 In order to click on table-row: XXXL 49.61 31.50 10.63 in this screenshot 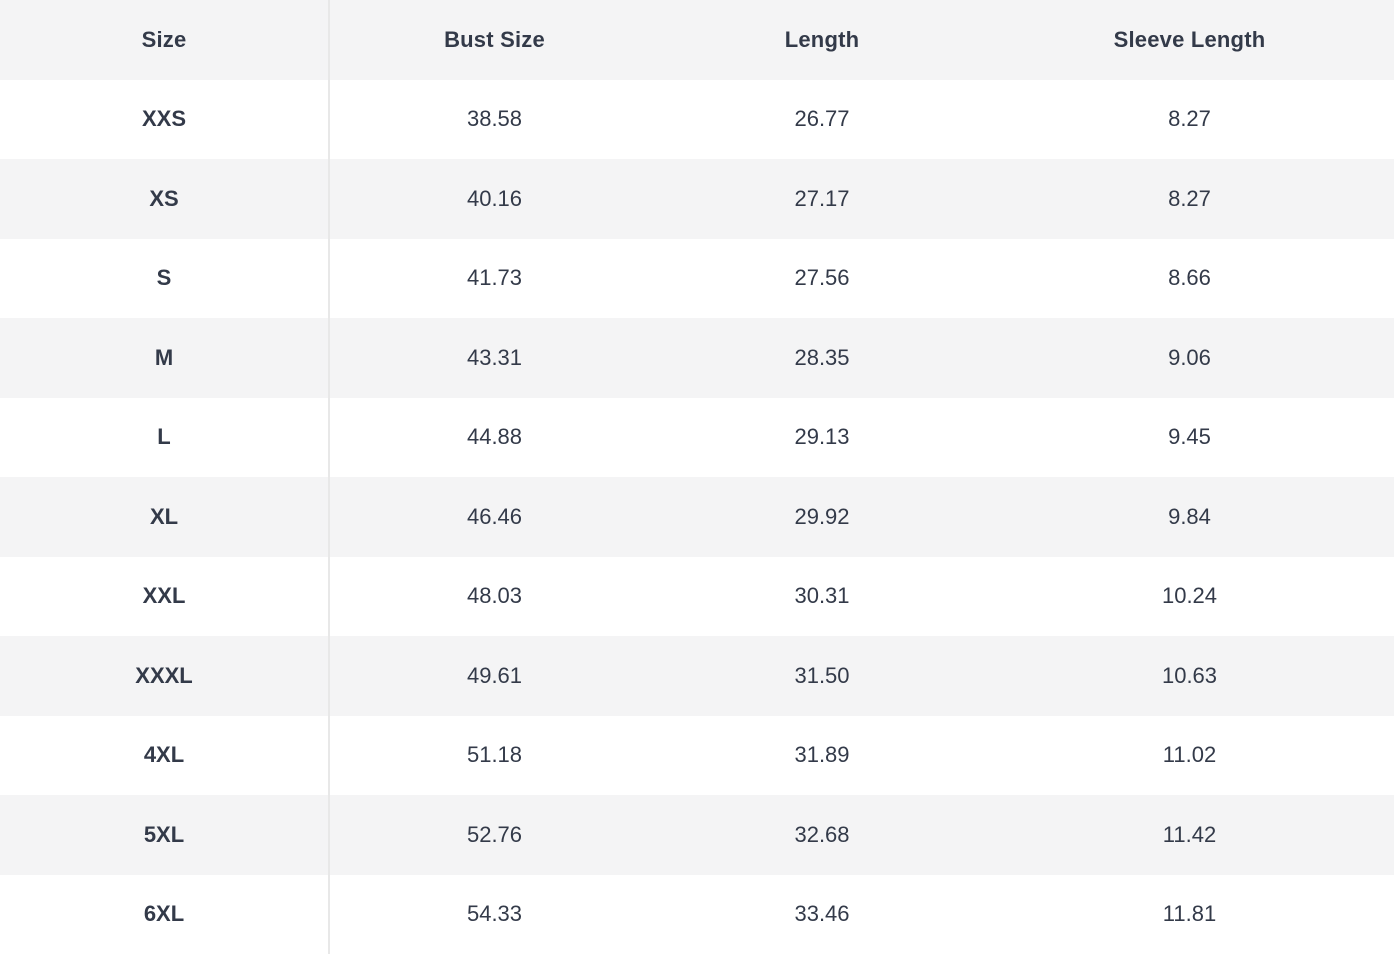, I will do `click(697, 676)`.